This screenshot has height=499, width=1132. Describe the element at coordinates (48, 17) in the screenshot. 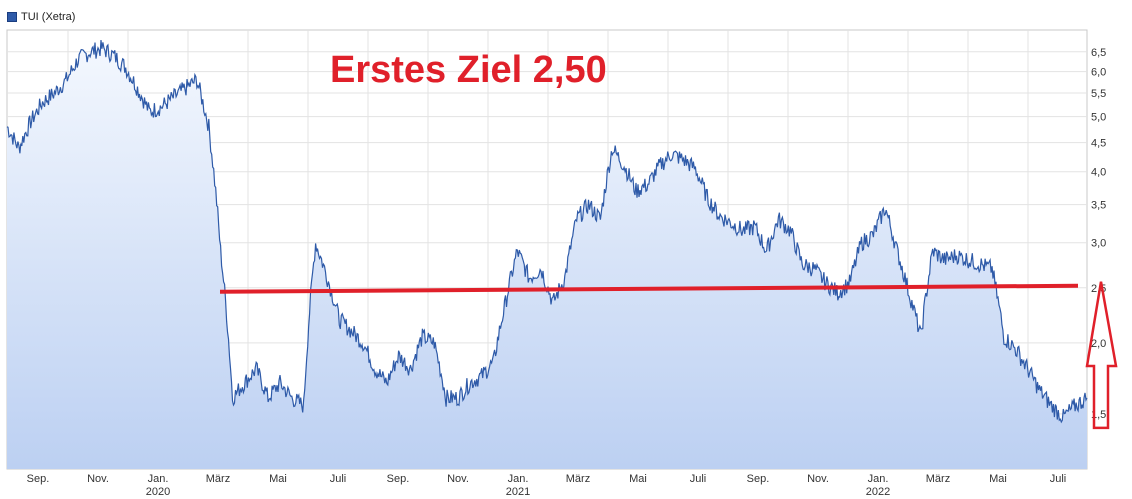

I see `legend-label: TUI (Xetra)` at that location.